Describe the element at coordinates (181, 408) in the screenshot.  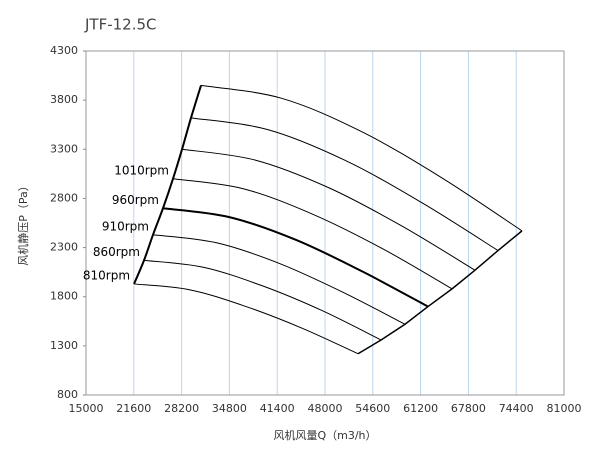
I see `x-tick-label: 28200` at that location.